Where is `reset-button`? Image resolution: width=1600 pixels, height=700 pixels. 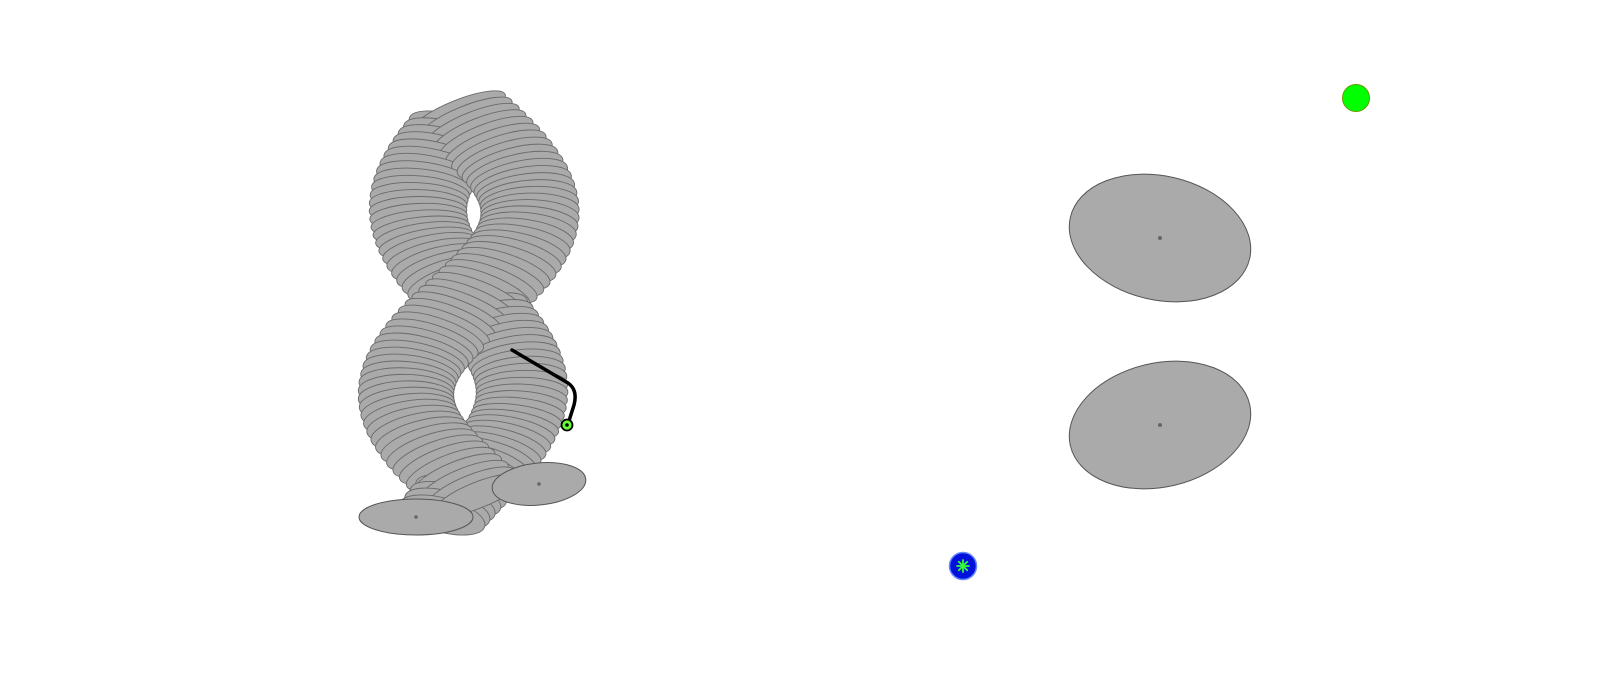 reset-button is located at coordinates (963, 566).